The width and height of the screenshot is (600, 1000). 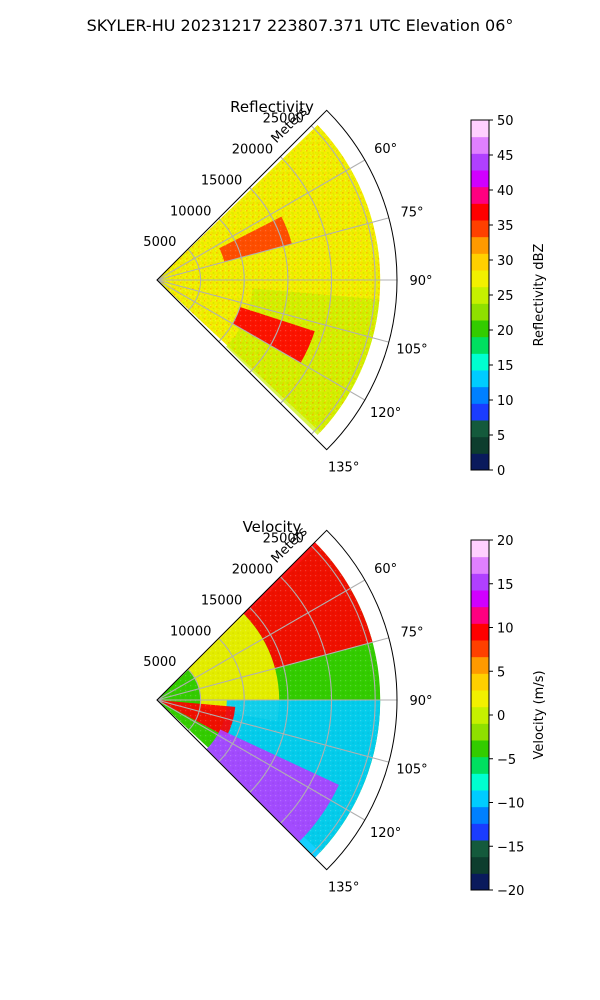 I want to click on colorbar: 0 5 10 15 20 25 30 35 40 45 50 Reflectivity dBZ, so click(x=508, y=296).